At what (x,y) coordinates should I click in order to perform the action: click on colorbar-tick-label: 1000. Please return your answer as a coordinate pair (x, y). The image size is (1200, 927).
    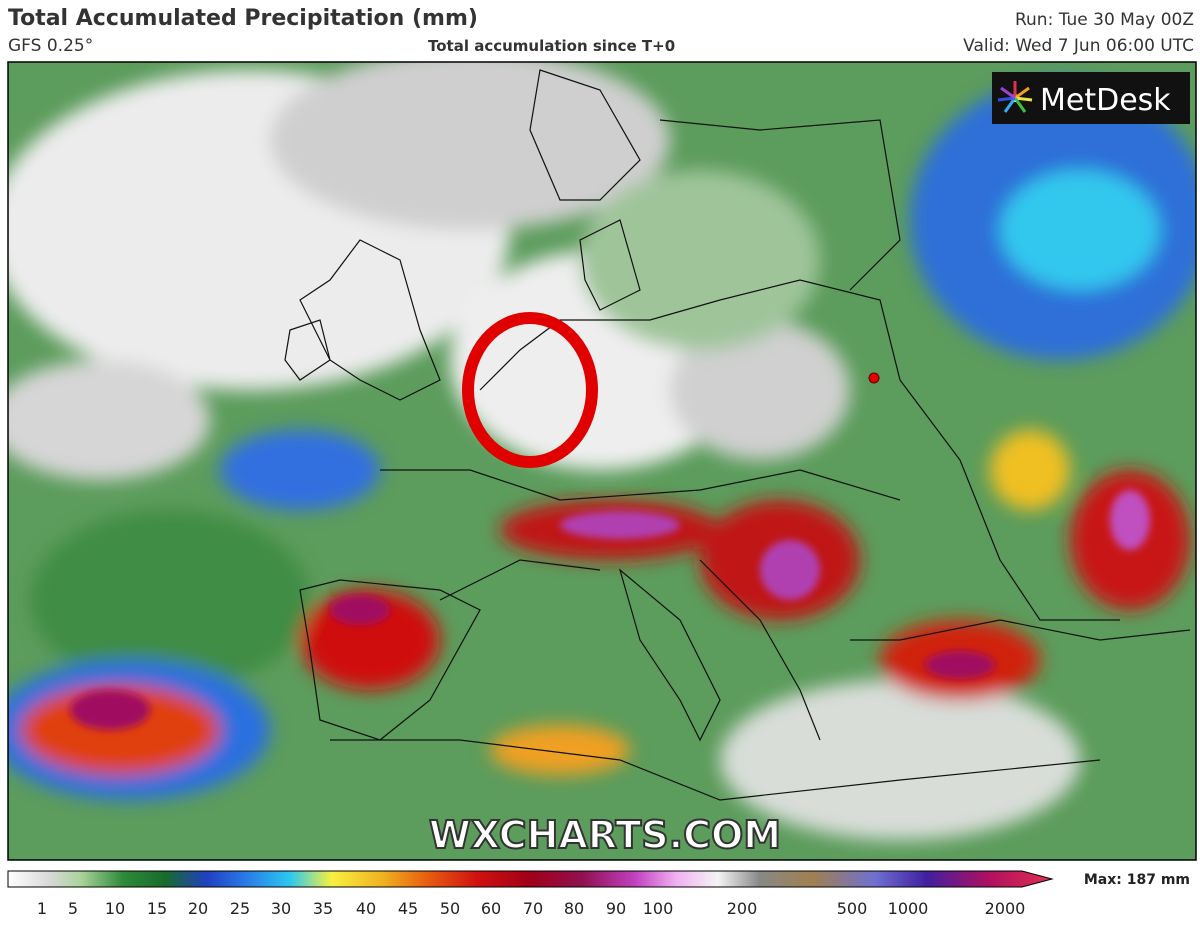
    Looking at the image, I should click on (908, 908).